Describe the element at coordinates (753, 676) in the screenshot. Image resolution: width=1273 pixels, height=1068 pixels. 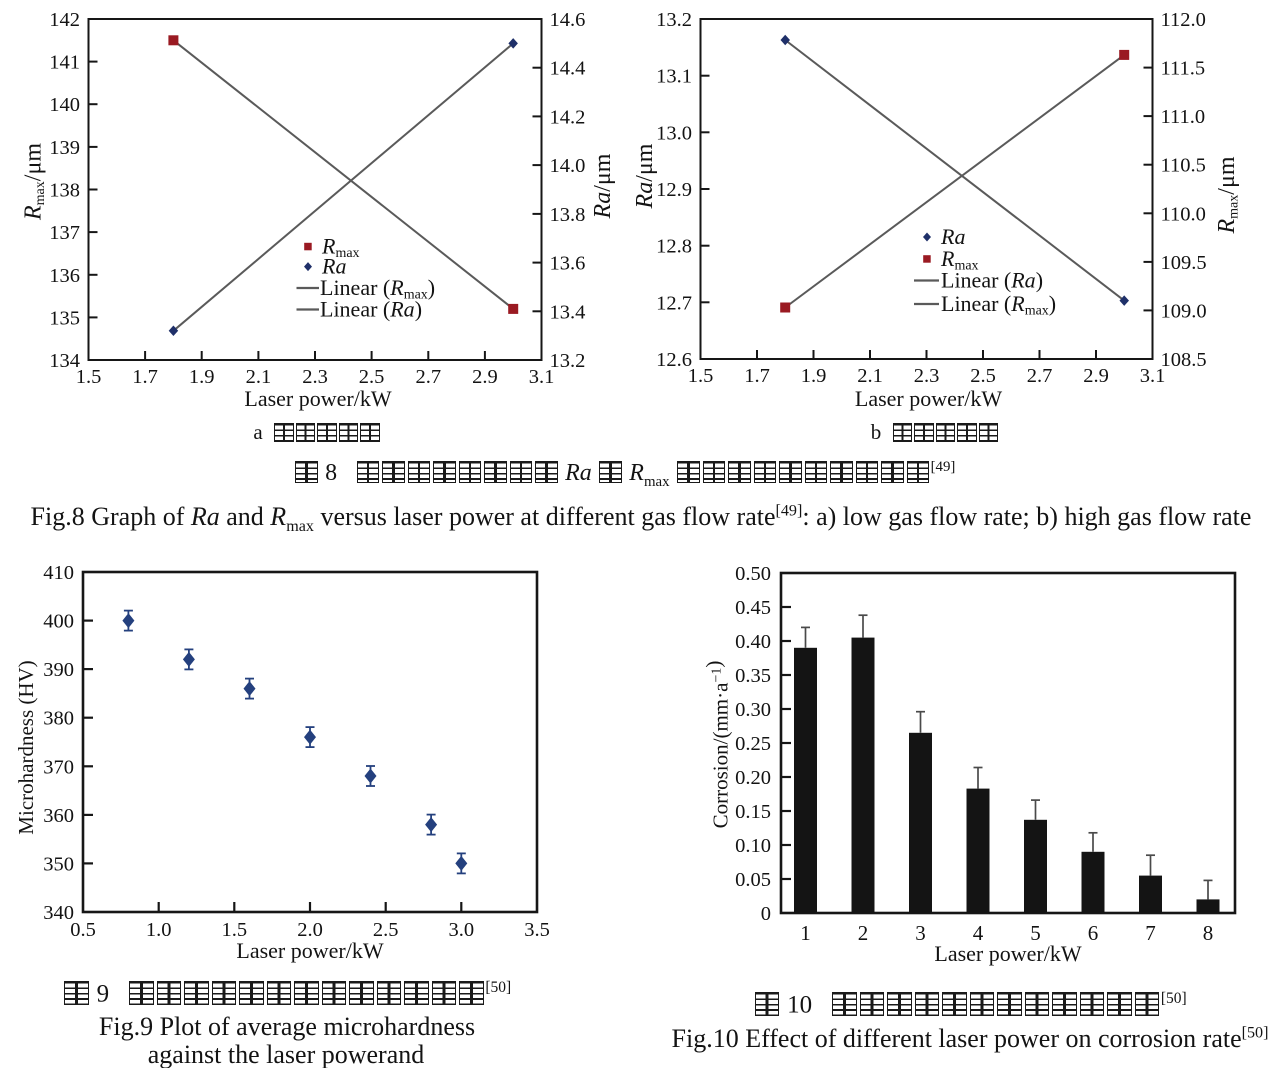
I see `svg-text: 0.35` at that location.